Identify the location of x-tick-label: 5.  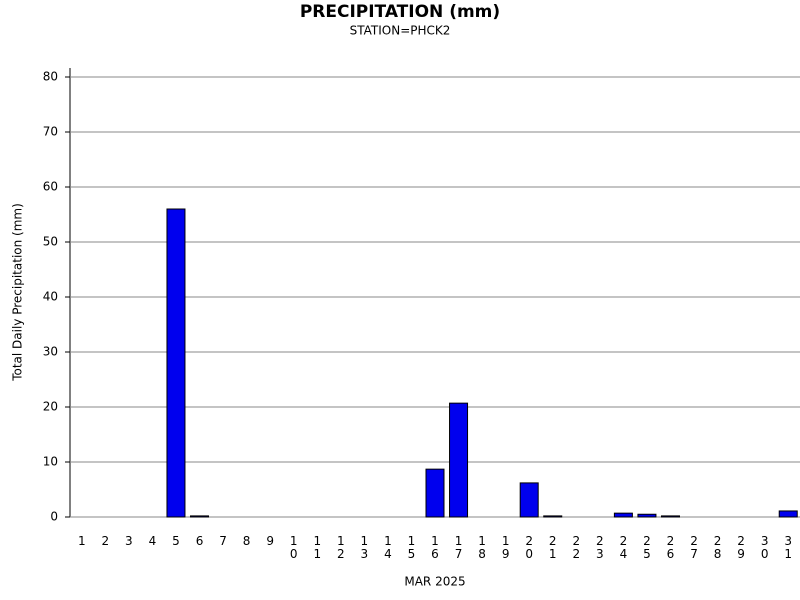
(176, 541).